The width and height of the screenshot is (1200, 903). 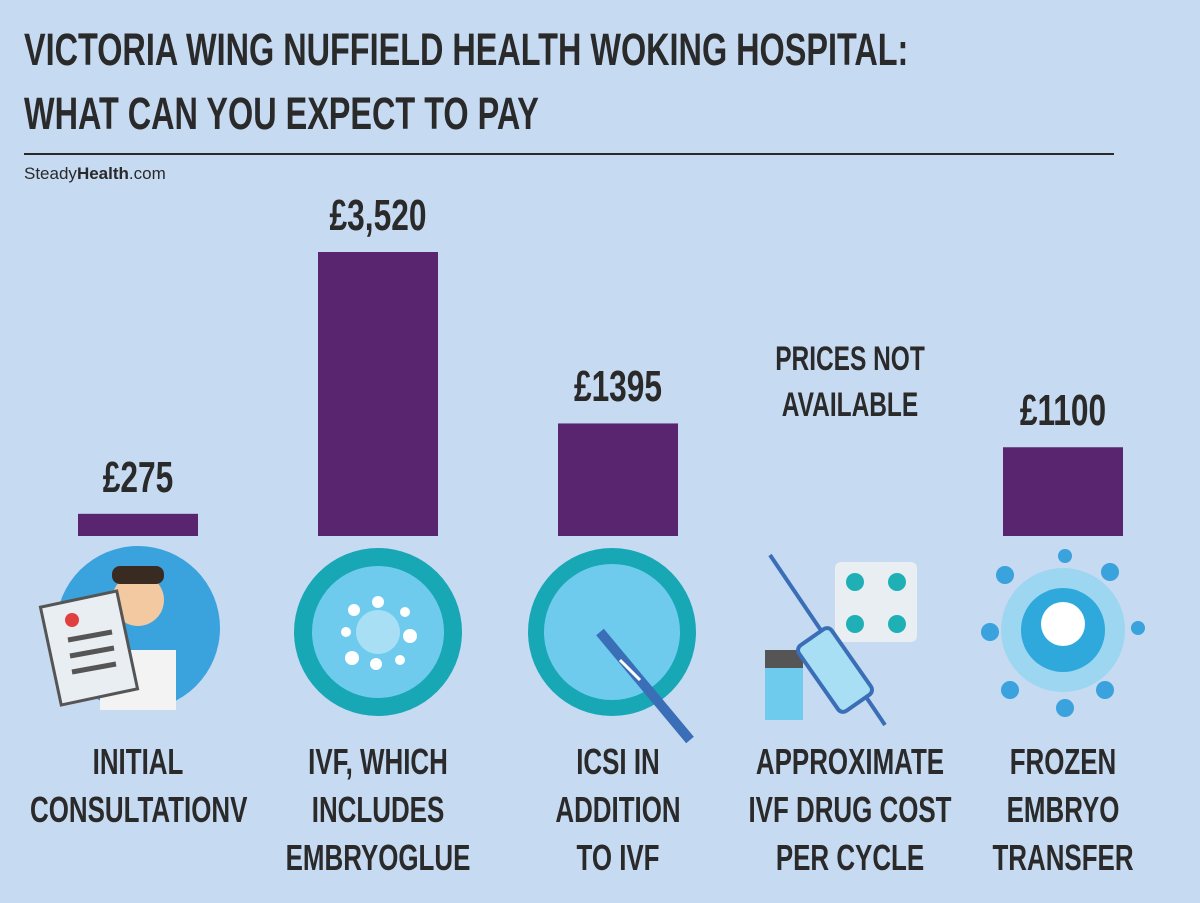 I want to click on source-part: Steady, so click(x=50, y=173).